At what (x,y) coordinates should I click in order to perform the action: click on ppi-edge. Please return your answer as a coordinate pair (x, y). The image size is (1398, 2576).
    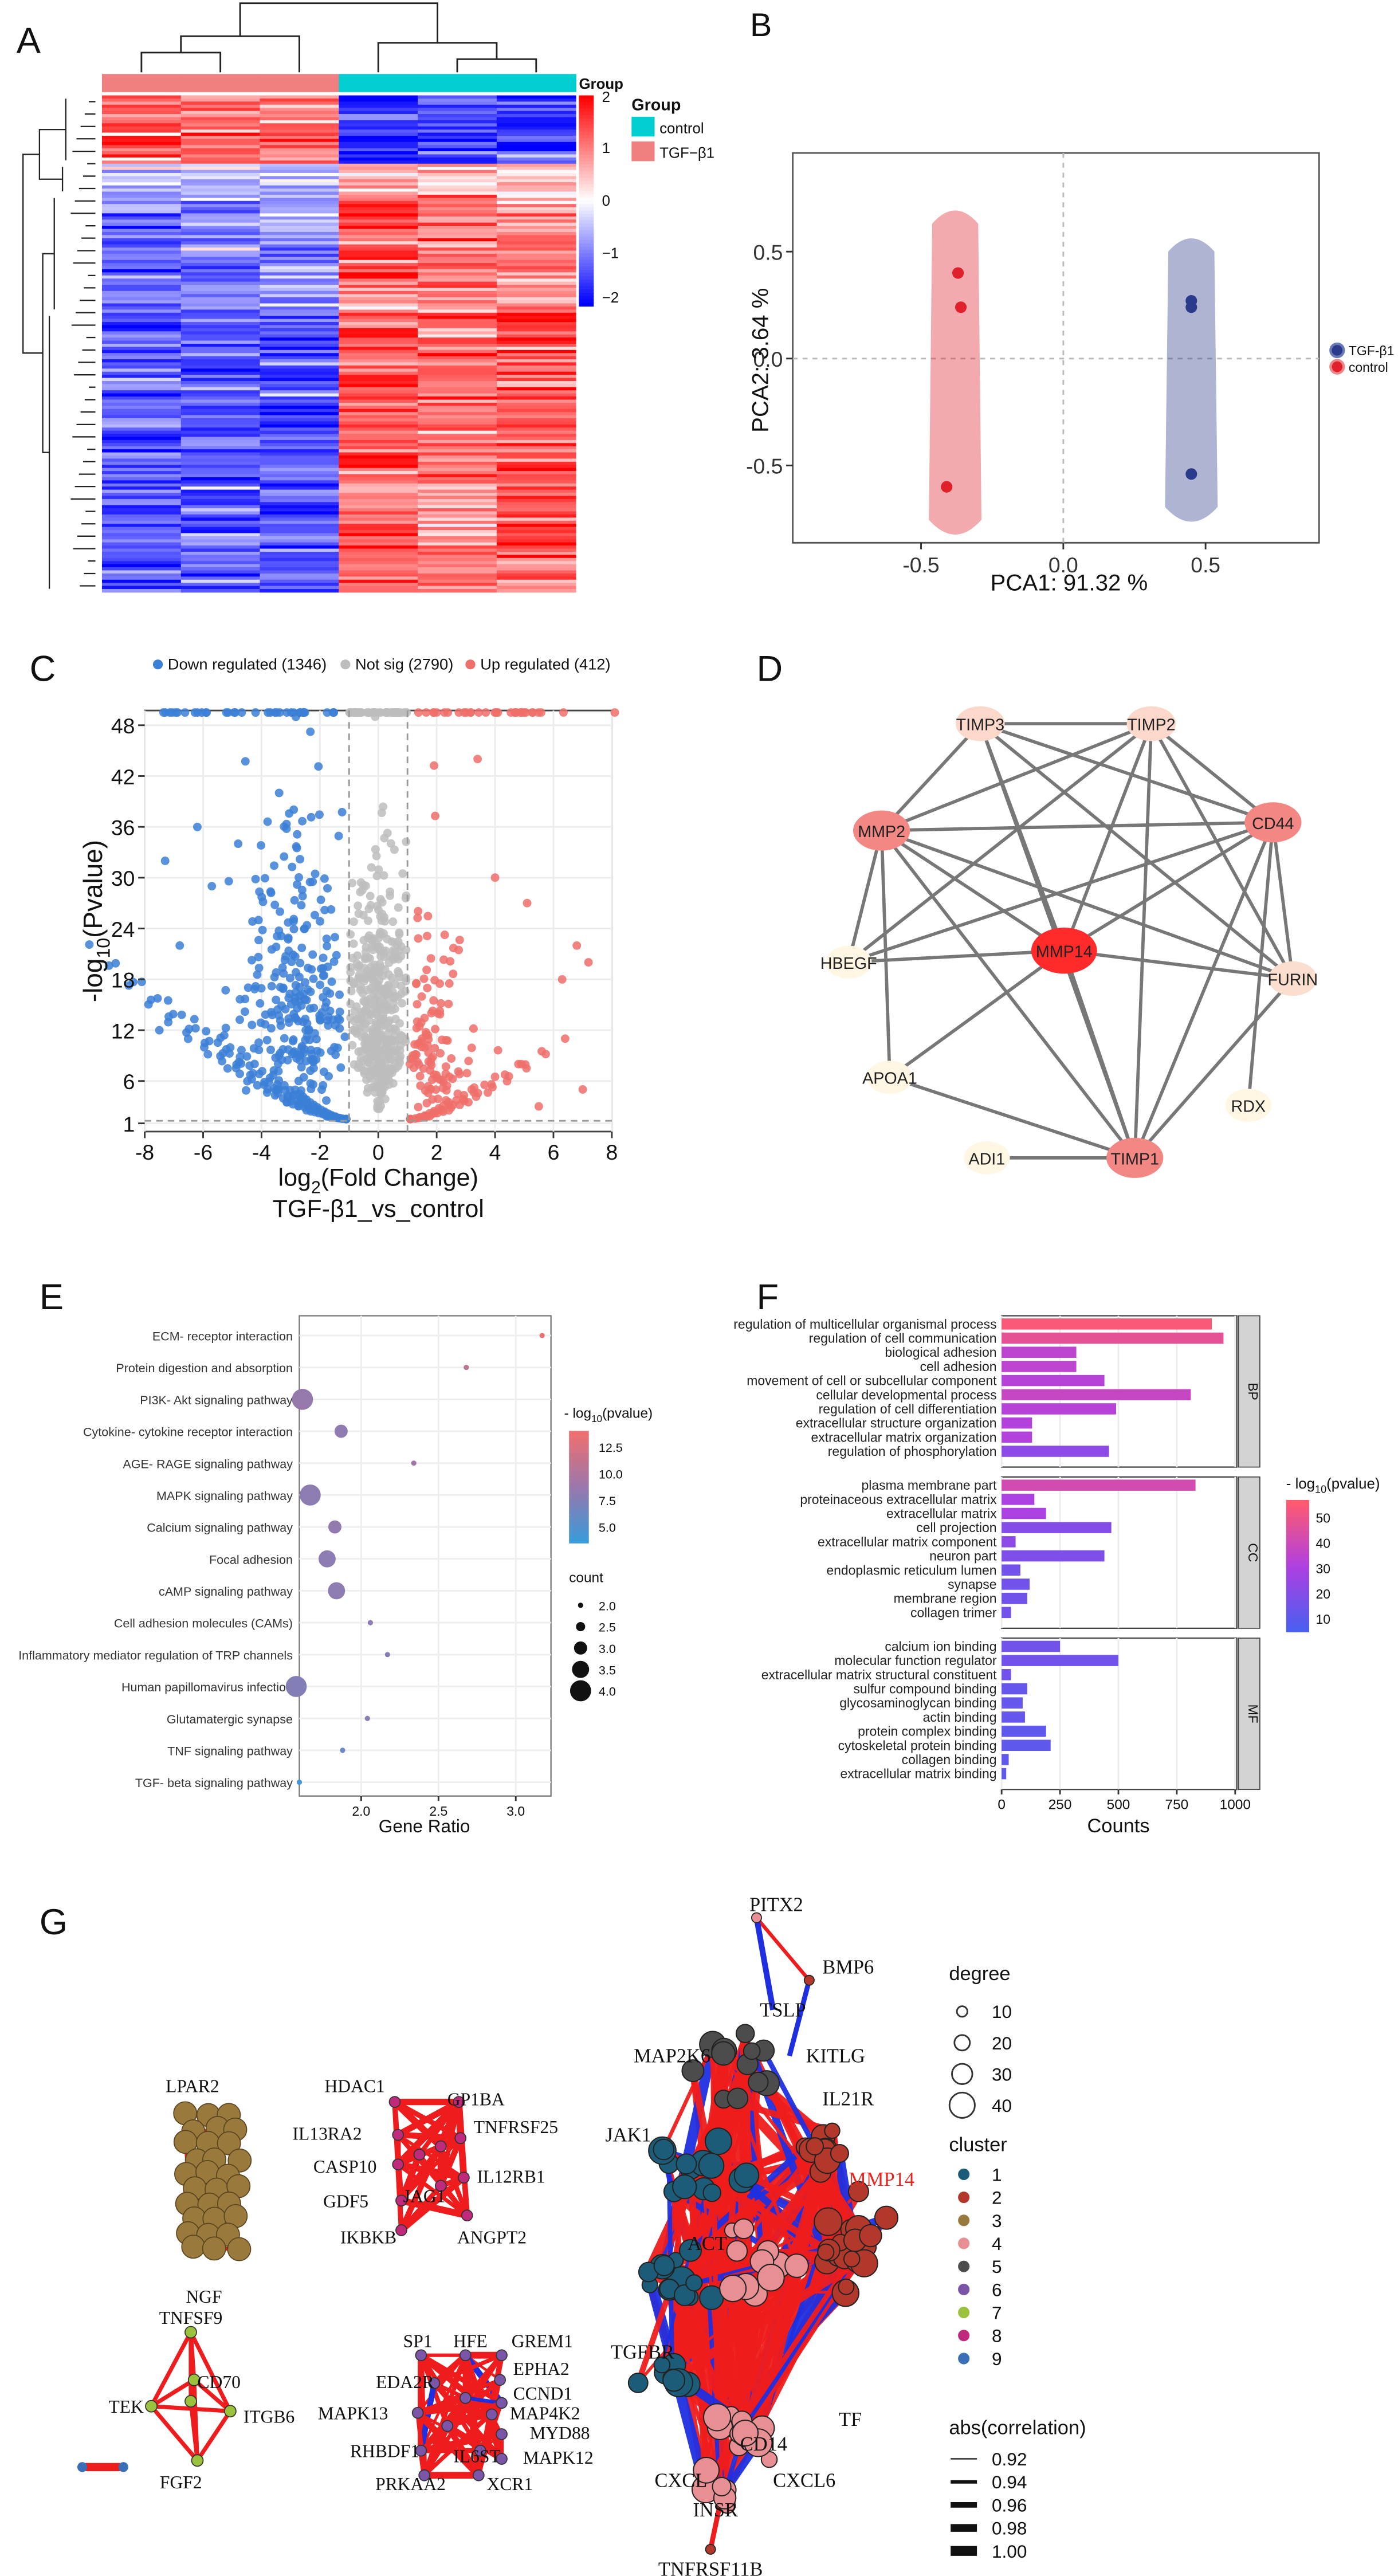
    Looking at the image, I should click on (1099, 1054).